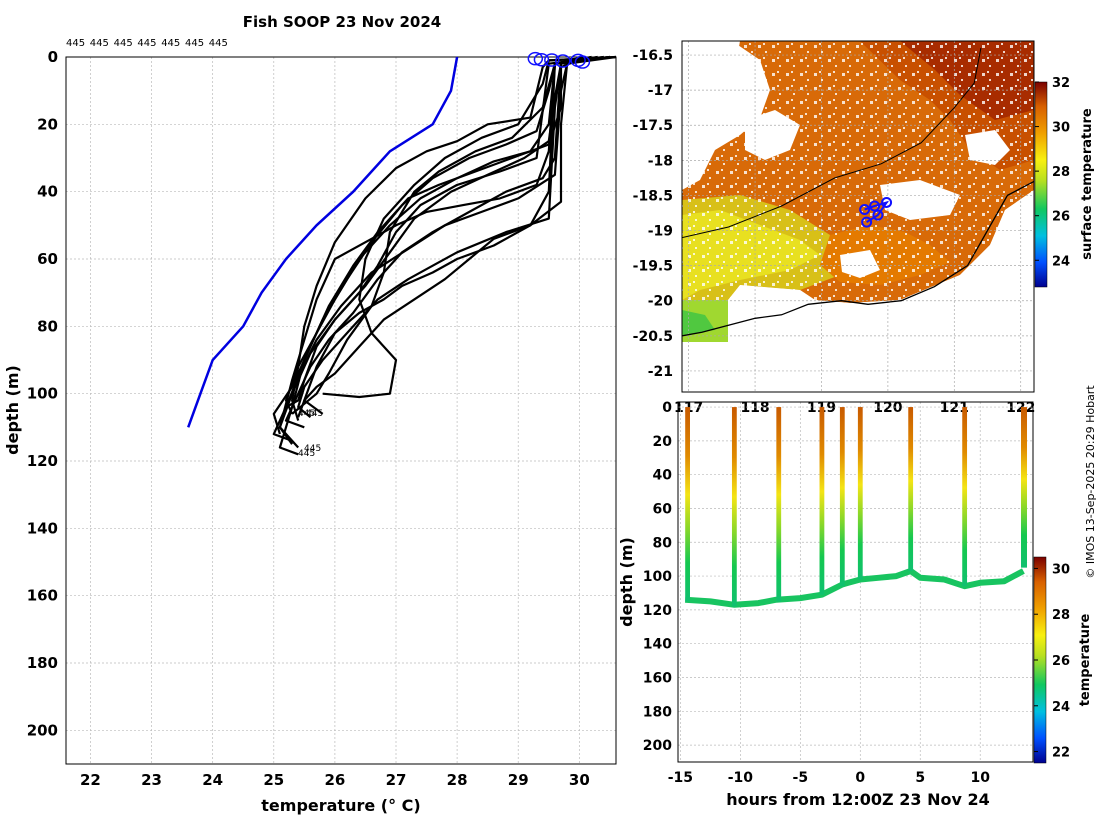  I want to click on left-y-tick-label: 160, so click(42, 596).